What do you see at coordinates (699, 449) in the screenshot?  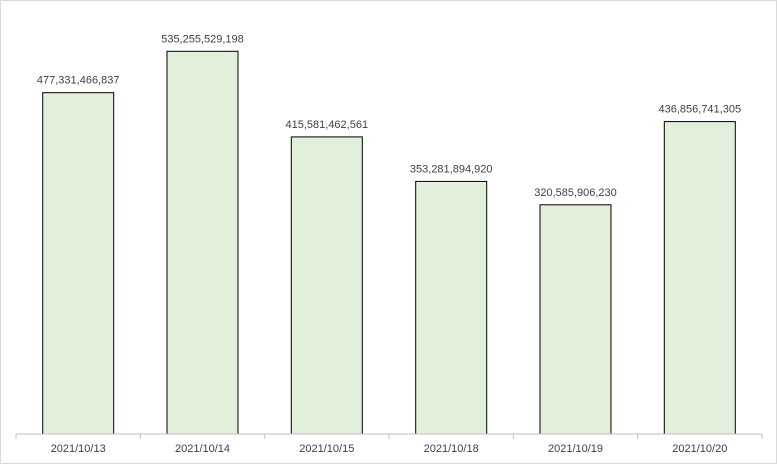 I see `x-tick-label: 2021/10/20` at bounding box center [699, 449].